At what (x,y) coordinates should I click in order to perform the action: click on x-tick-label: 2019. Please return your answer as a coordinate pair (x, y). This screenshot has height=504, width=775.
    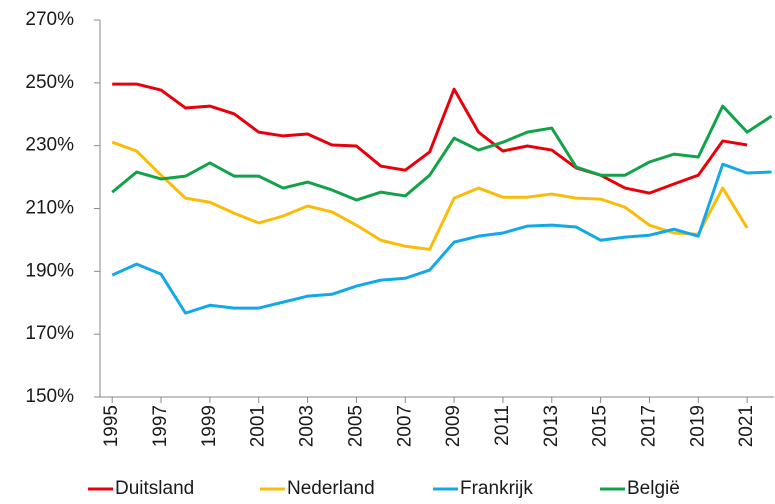
    Looking at the image, I should click on (697, 426).